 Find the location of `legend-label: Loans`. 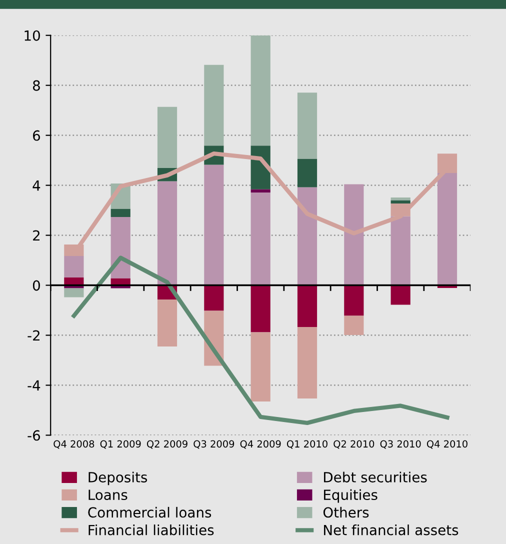

legend-label: Loans is located at coordinates (108, 495).